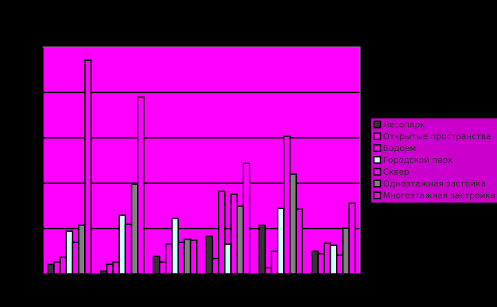 This screenshot has height=307, width=497. What do you see at coordinates (400, 148) in the screenshot?
I see `legend-label: Водоем` at bounding box center [400, 148].